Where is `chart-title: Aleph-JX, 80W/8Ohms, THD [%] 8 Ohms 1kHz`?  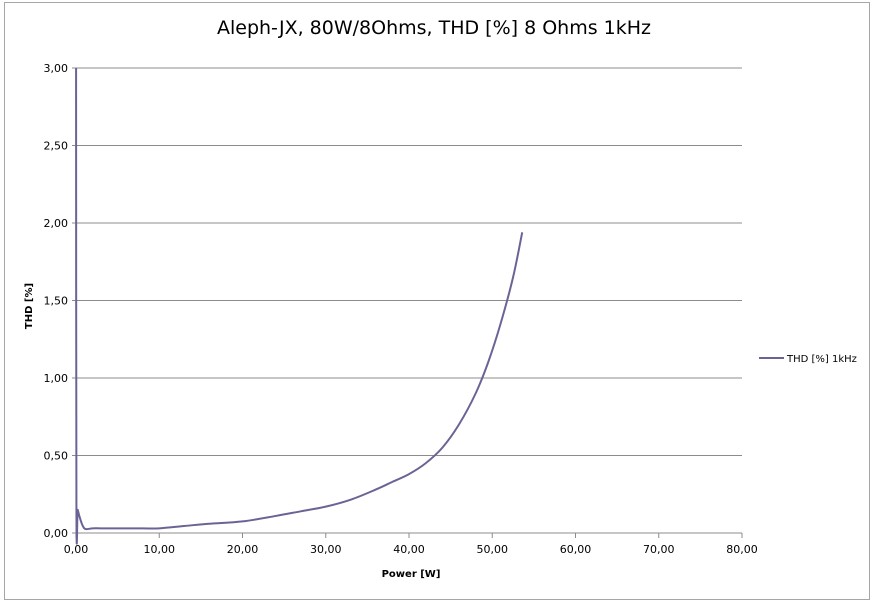 chart-title: Aleph-JX, 80W/8Ohms, THD [%] 8 Ohms 1kHz is located at coordinates (434, 28).